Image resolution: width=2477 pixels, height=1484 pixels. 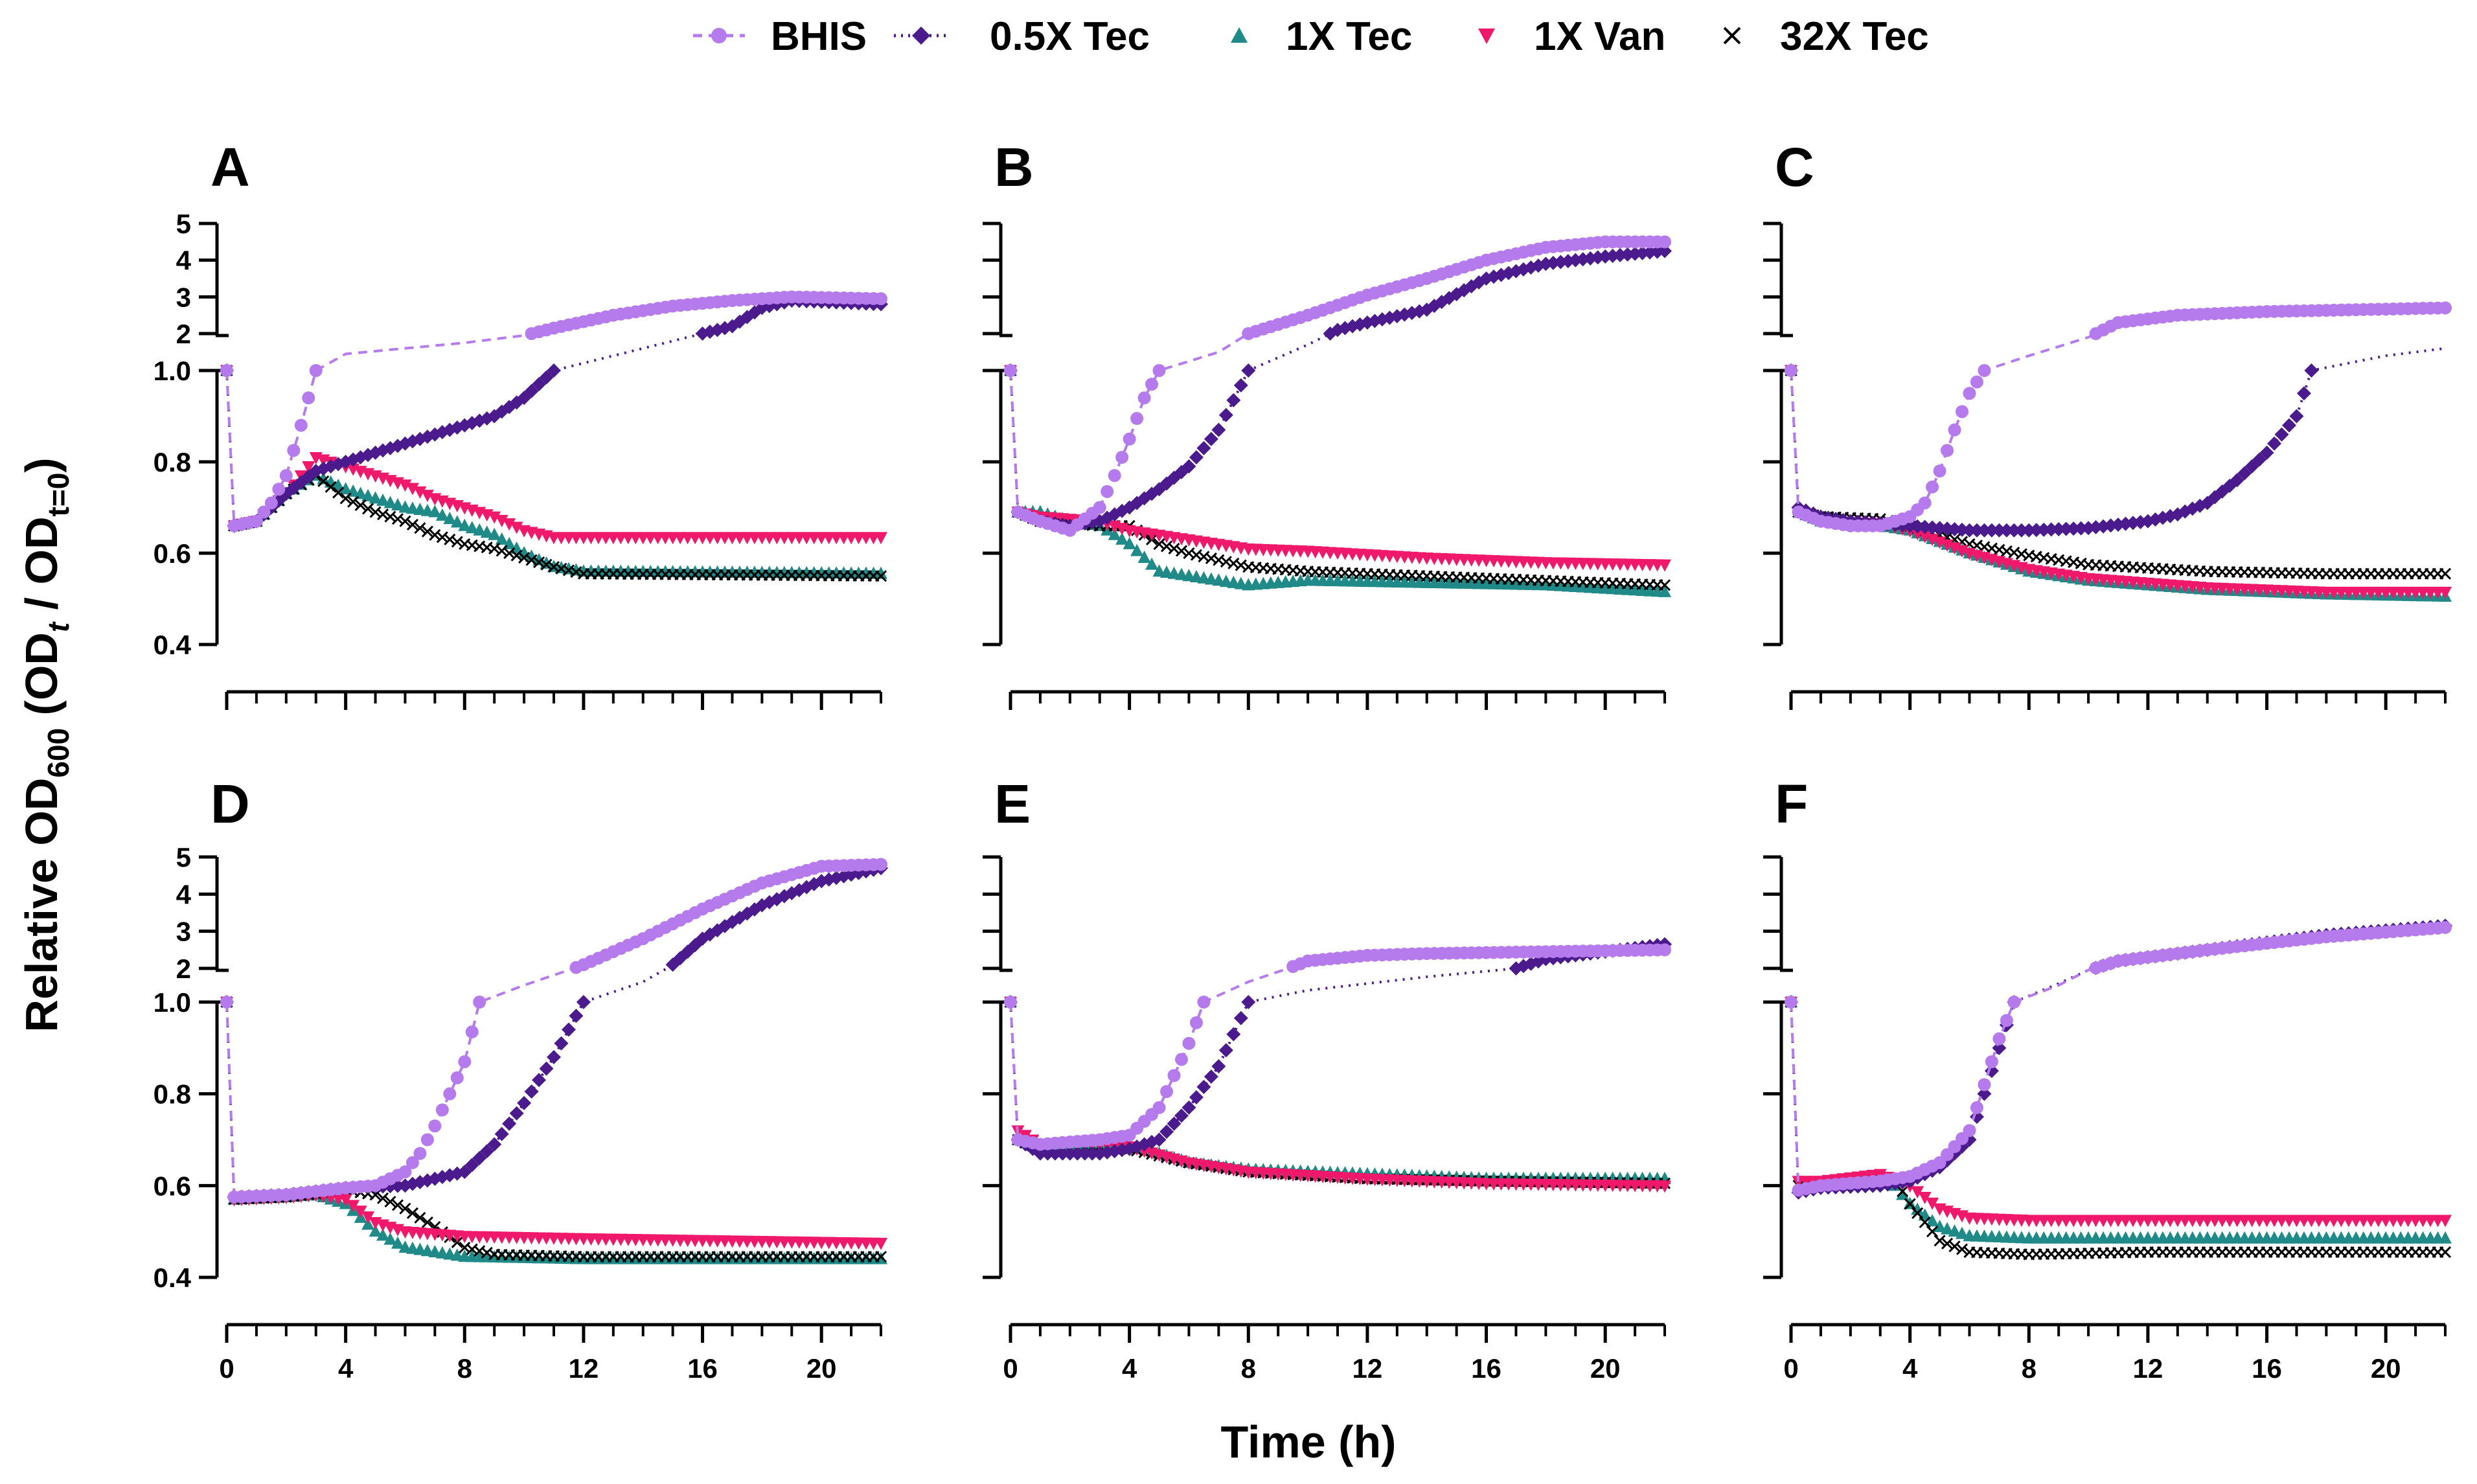 What do you see at coordinates (1070, 36) in the screenshot?
I see `legend-label-0.5x-tec: 0.5X Tec` at bounding box center [1070, 36].